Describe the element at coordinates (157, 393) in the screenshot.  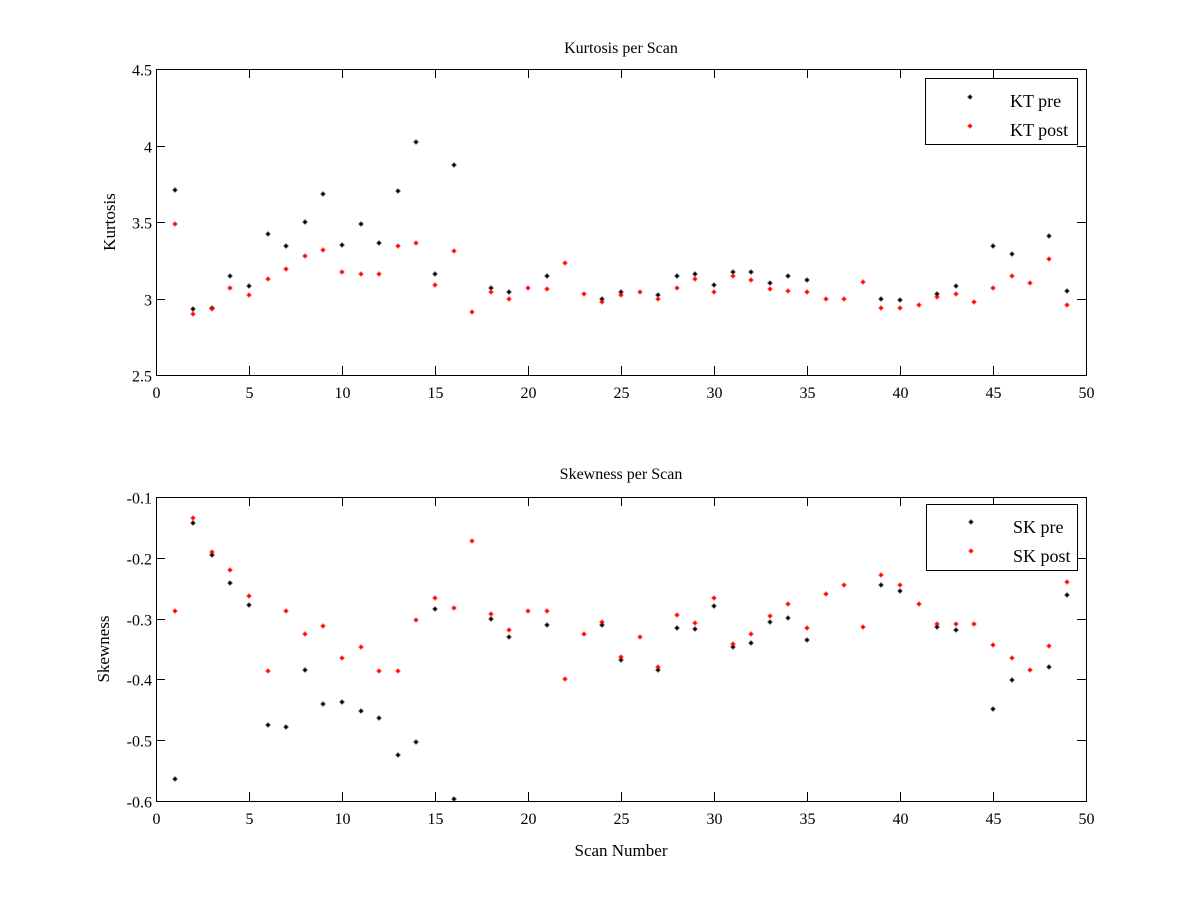
I see `kurtosis-x-tick-label: 0` at that location.